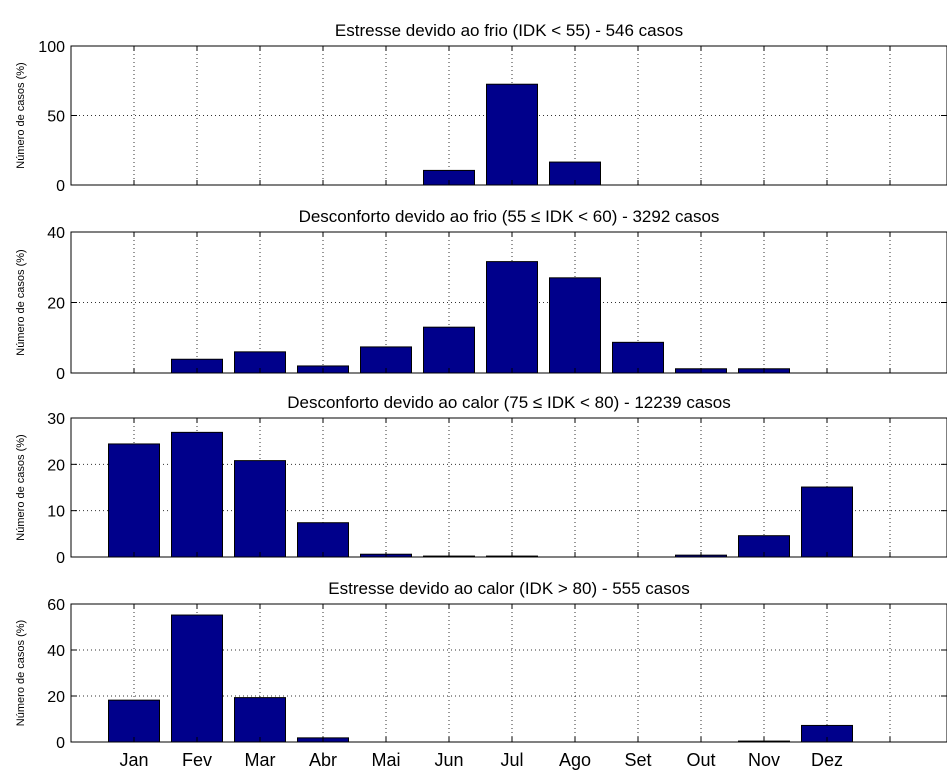 The width and height of the screenshot is (947, 775). What do you see at coordinates (449, 350) in the screenshot?
I see `bar-jun` at bounding box center [449, 350].